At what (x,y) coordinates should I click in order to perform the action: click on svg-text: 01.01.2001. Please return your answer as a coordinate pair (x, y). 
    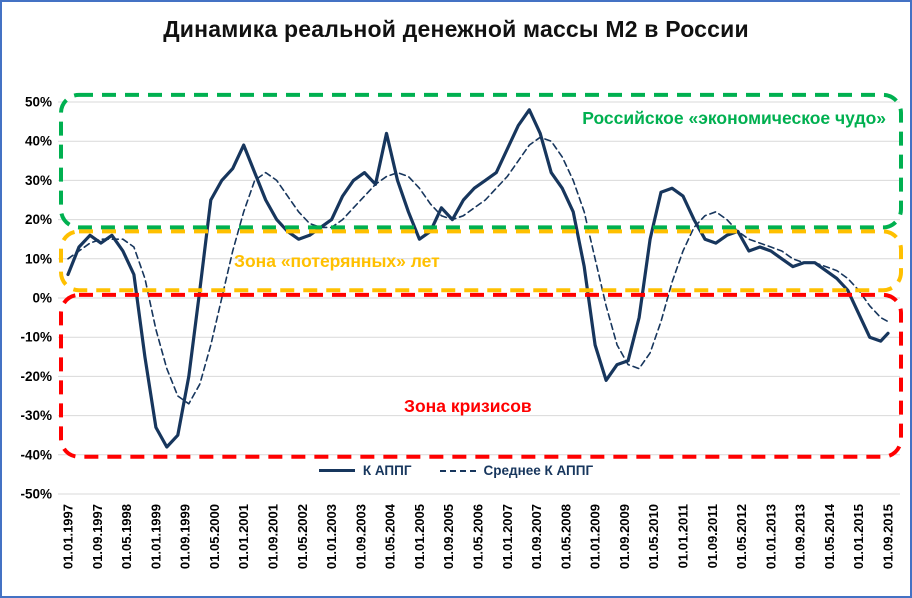
    Looking at the image, I should click on (243, 536).